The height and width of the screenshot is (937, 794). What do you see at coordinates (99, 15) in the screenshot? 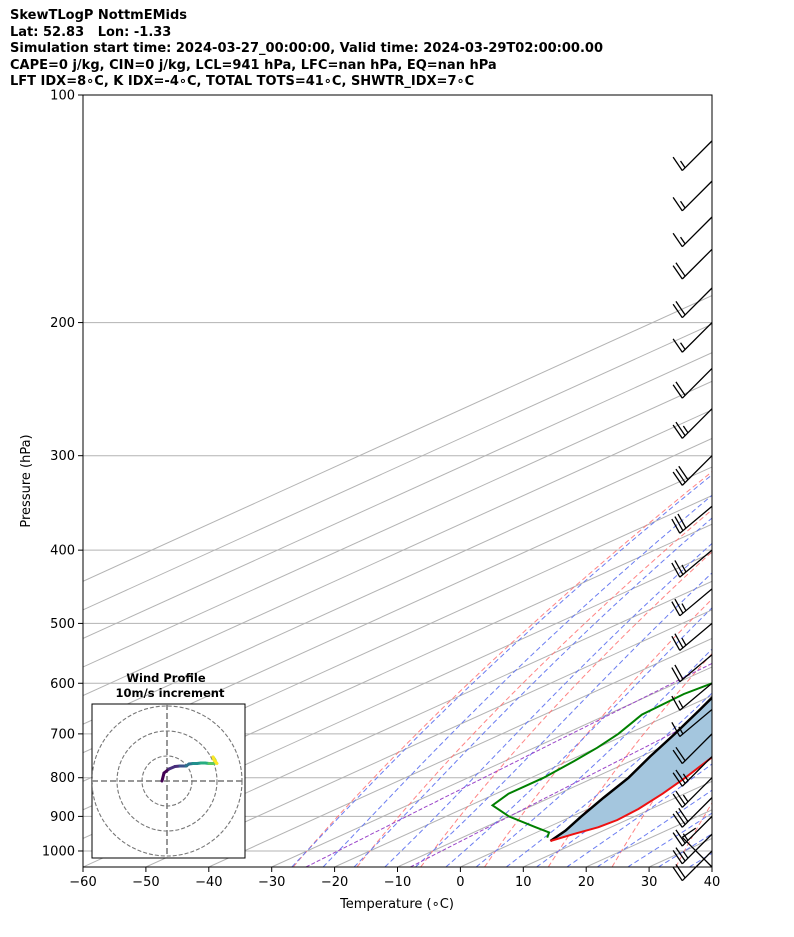
I see `title-station: SkewTLogP NottmEMids` at bounding box center [99, 15].